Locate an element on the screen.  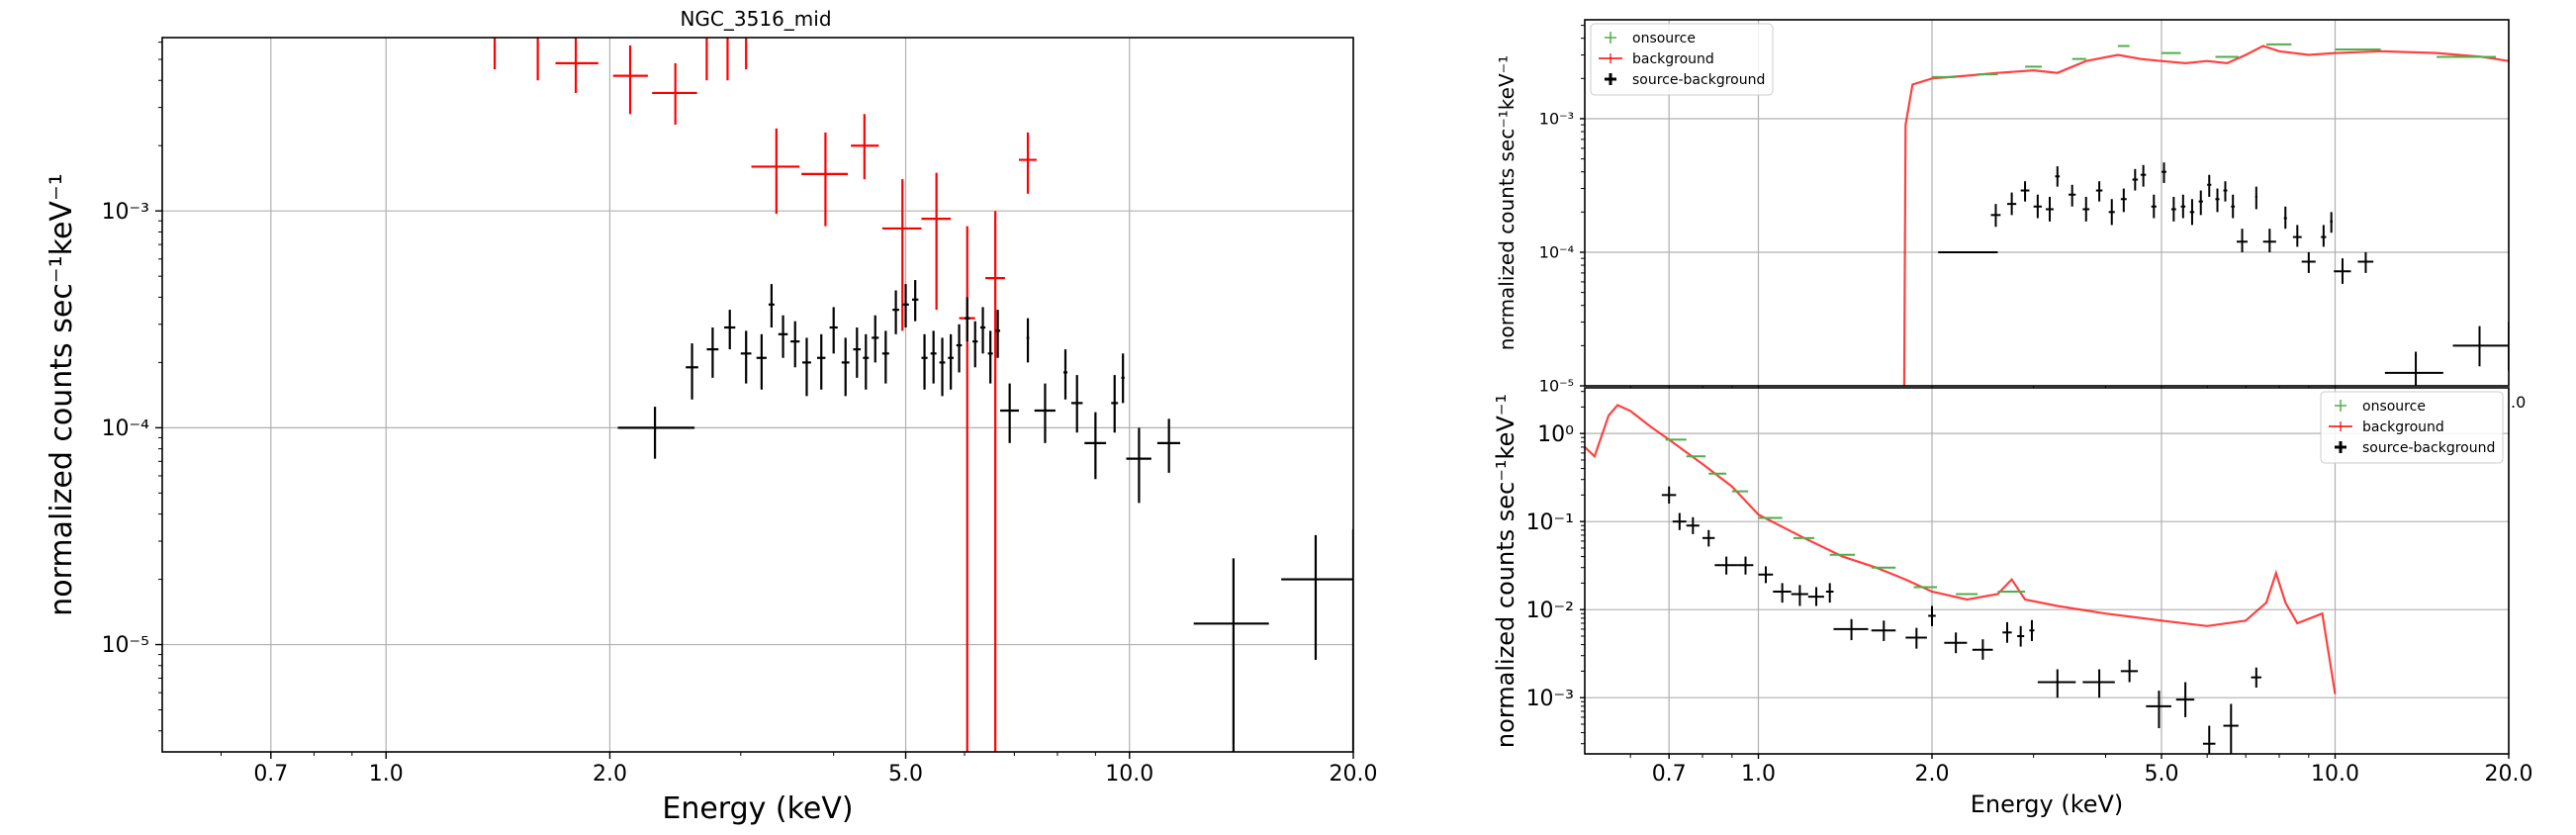
x-tick-label: 2.0 is located at coordinates (610, 775).